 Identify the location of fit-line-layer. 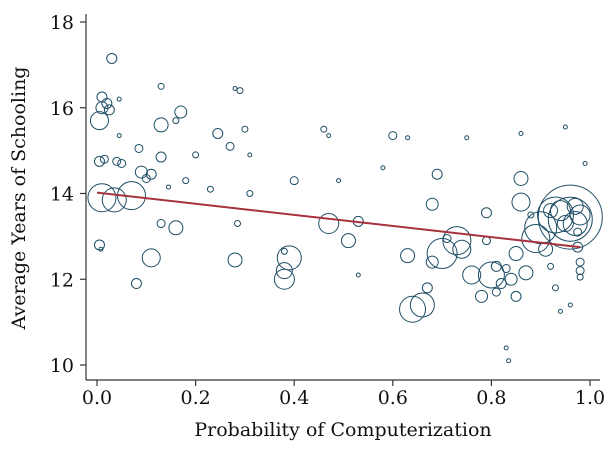
(338, 220).